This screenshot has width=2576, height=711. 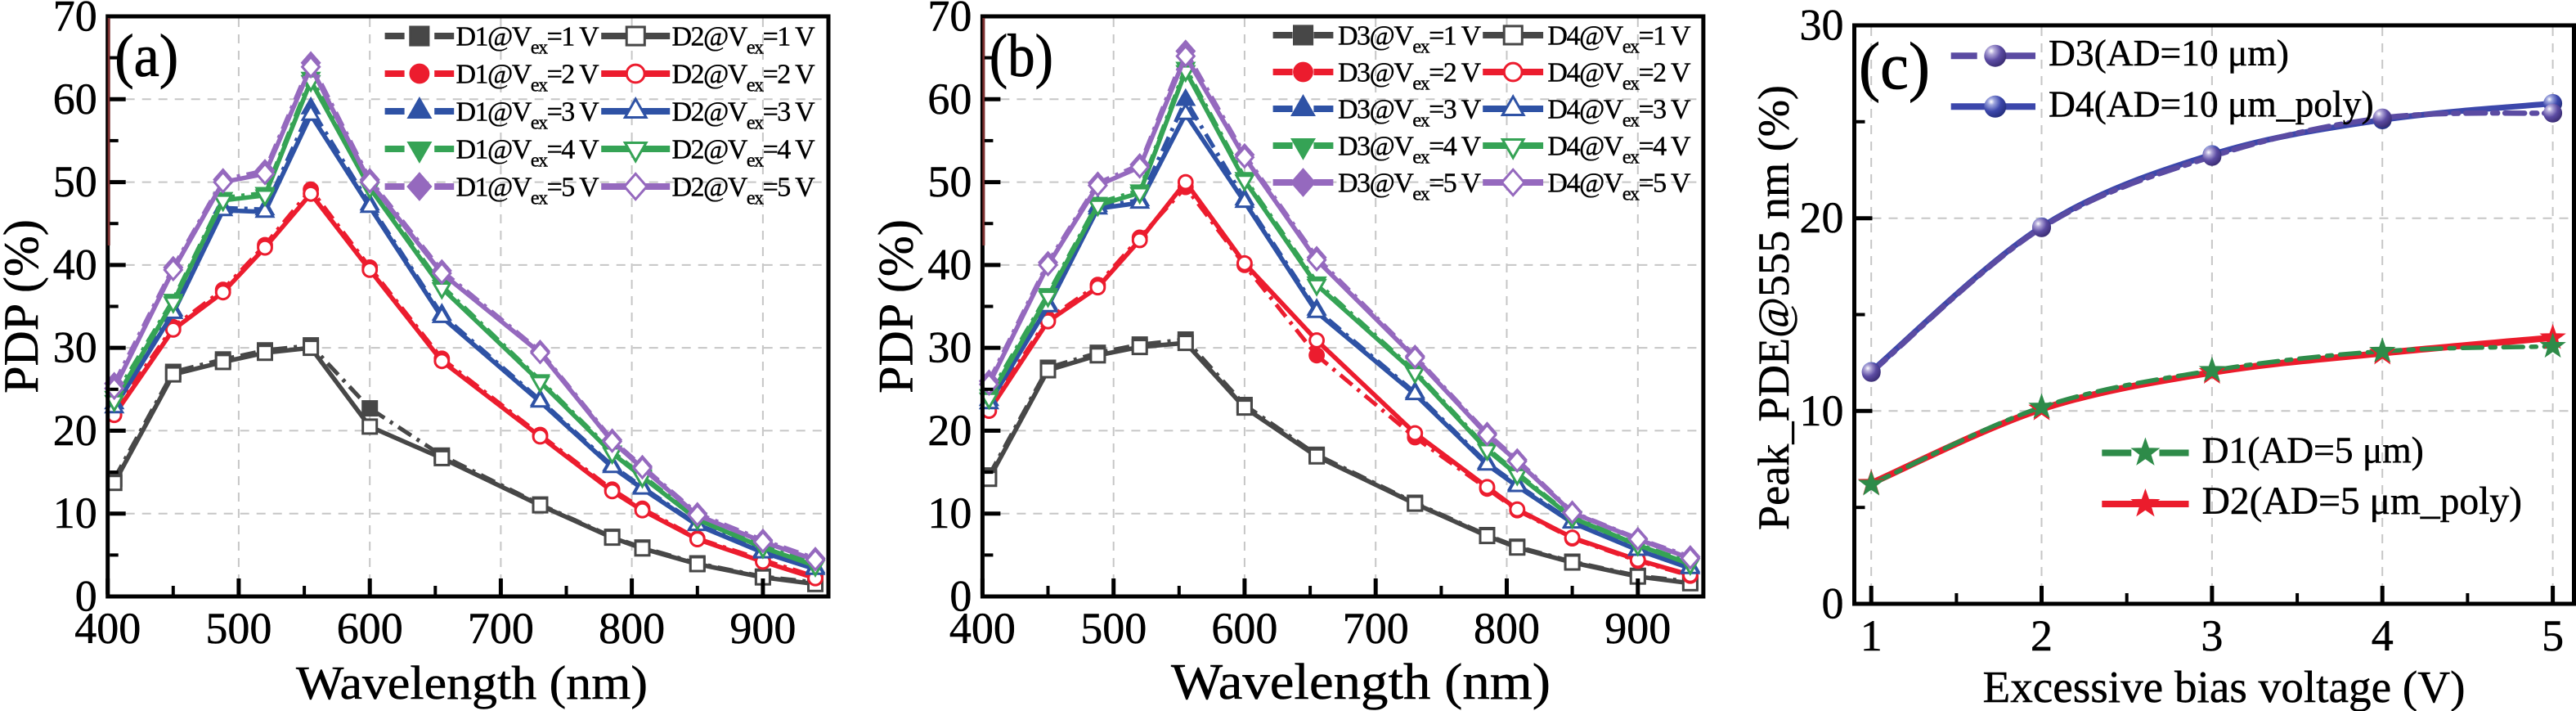 I want to click on svg-text: D2(AD=5 μm_poly), so click(x=2362, y=502).